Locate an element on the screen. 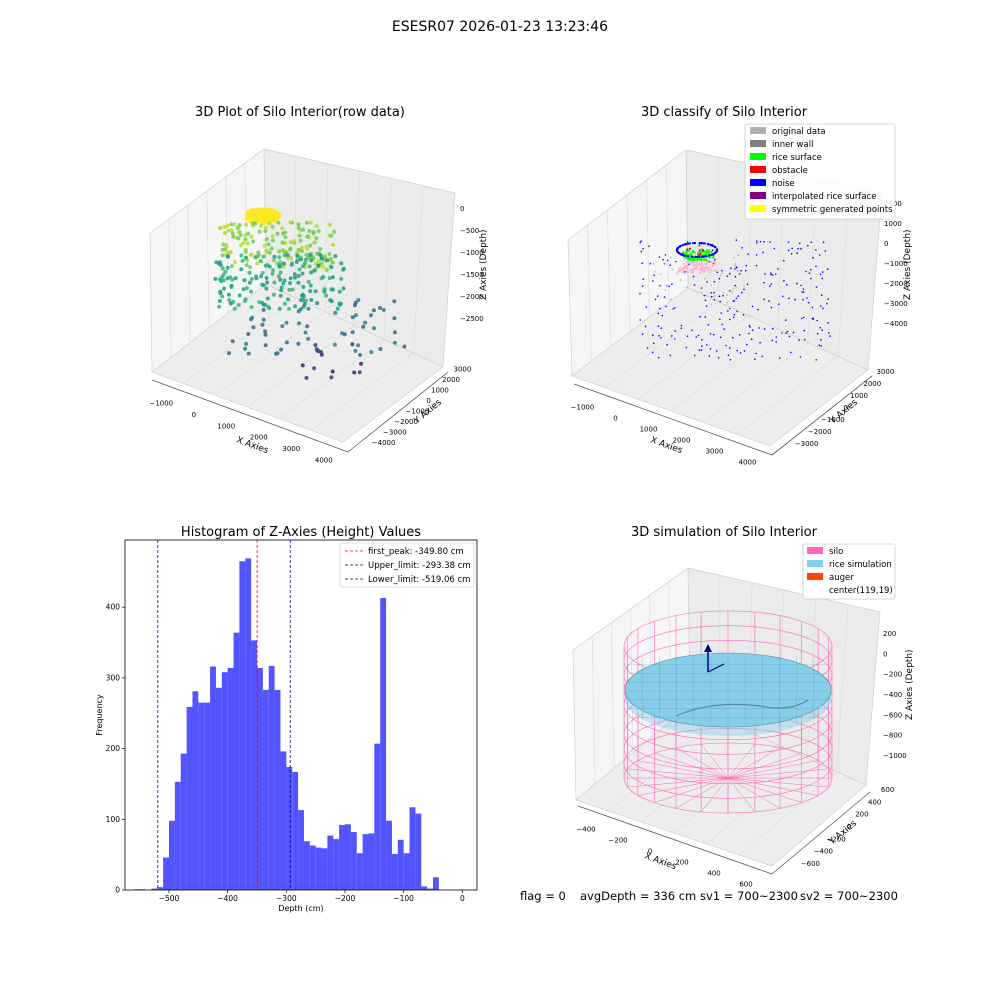 Image resolution: width=1000 pixels, height=1000 pixels. panel3-title: Histogram of Z-Axies (Height) Values is located at coordinates (301, 532).